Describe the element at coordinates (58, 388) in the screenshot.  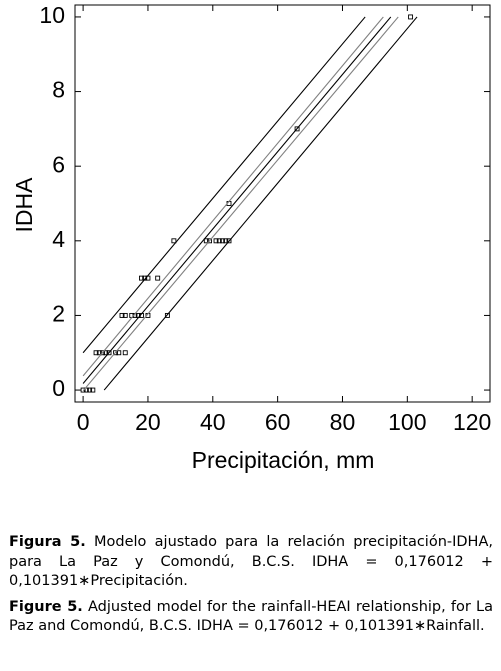
I see `y-tick-label: 0` at that location.